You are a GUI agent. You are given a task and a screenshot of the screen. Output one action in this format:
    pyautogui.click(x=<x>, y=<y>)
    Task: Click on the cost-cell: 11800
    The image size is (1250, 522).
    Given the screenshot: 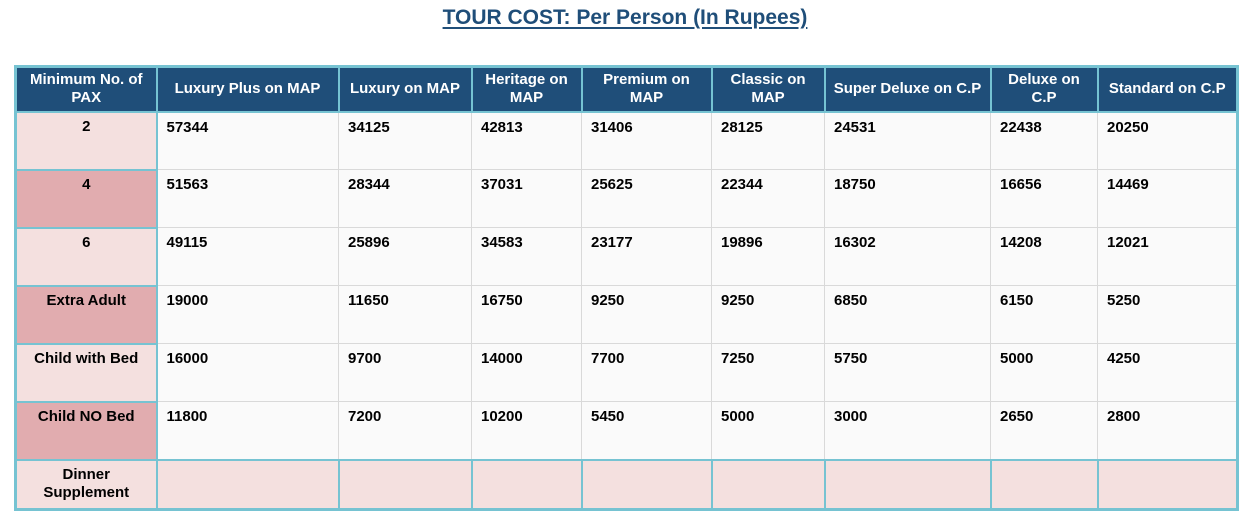 What is the action you would take?
    pyautogui.click(x=247, y=430)
    